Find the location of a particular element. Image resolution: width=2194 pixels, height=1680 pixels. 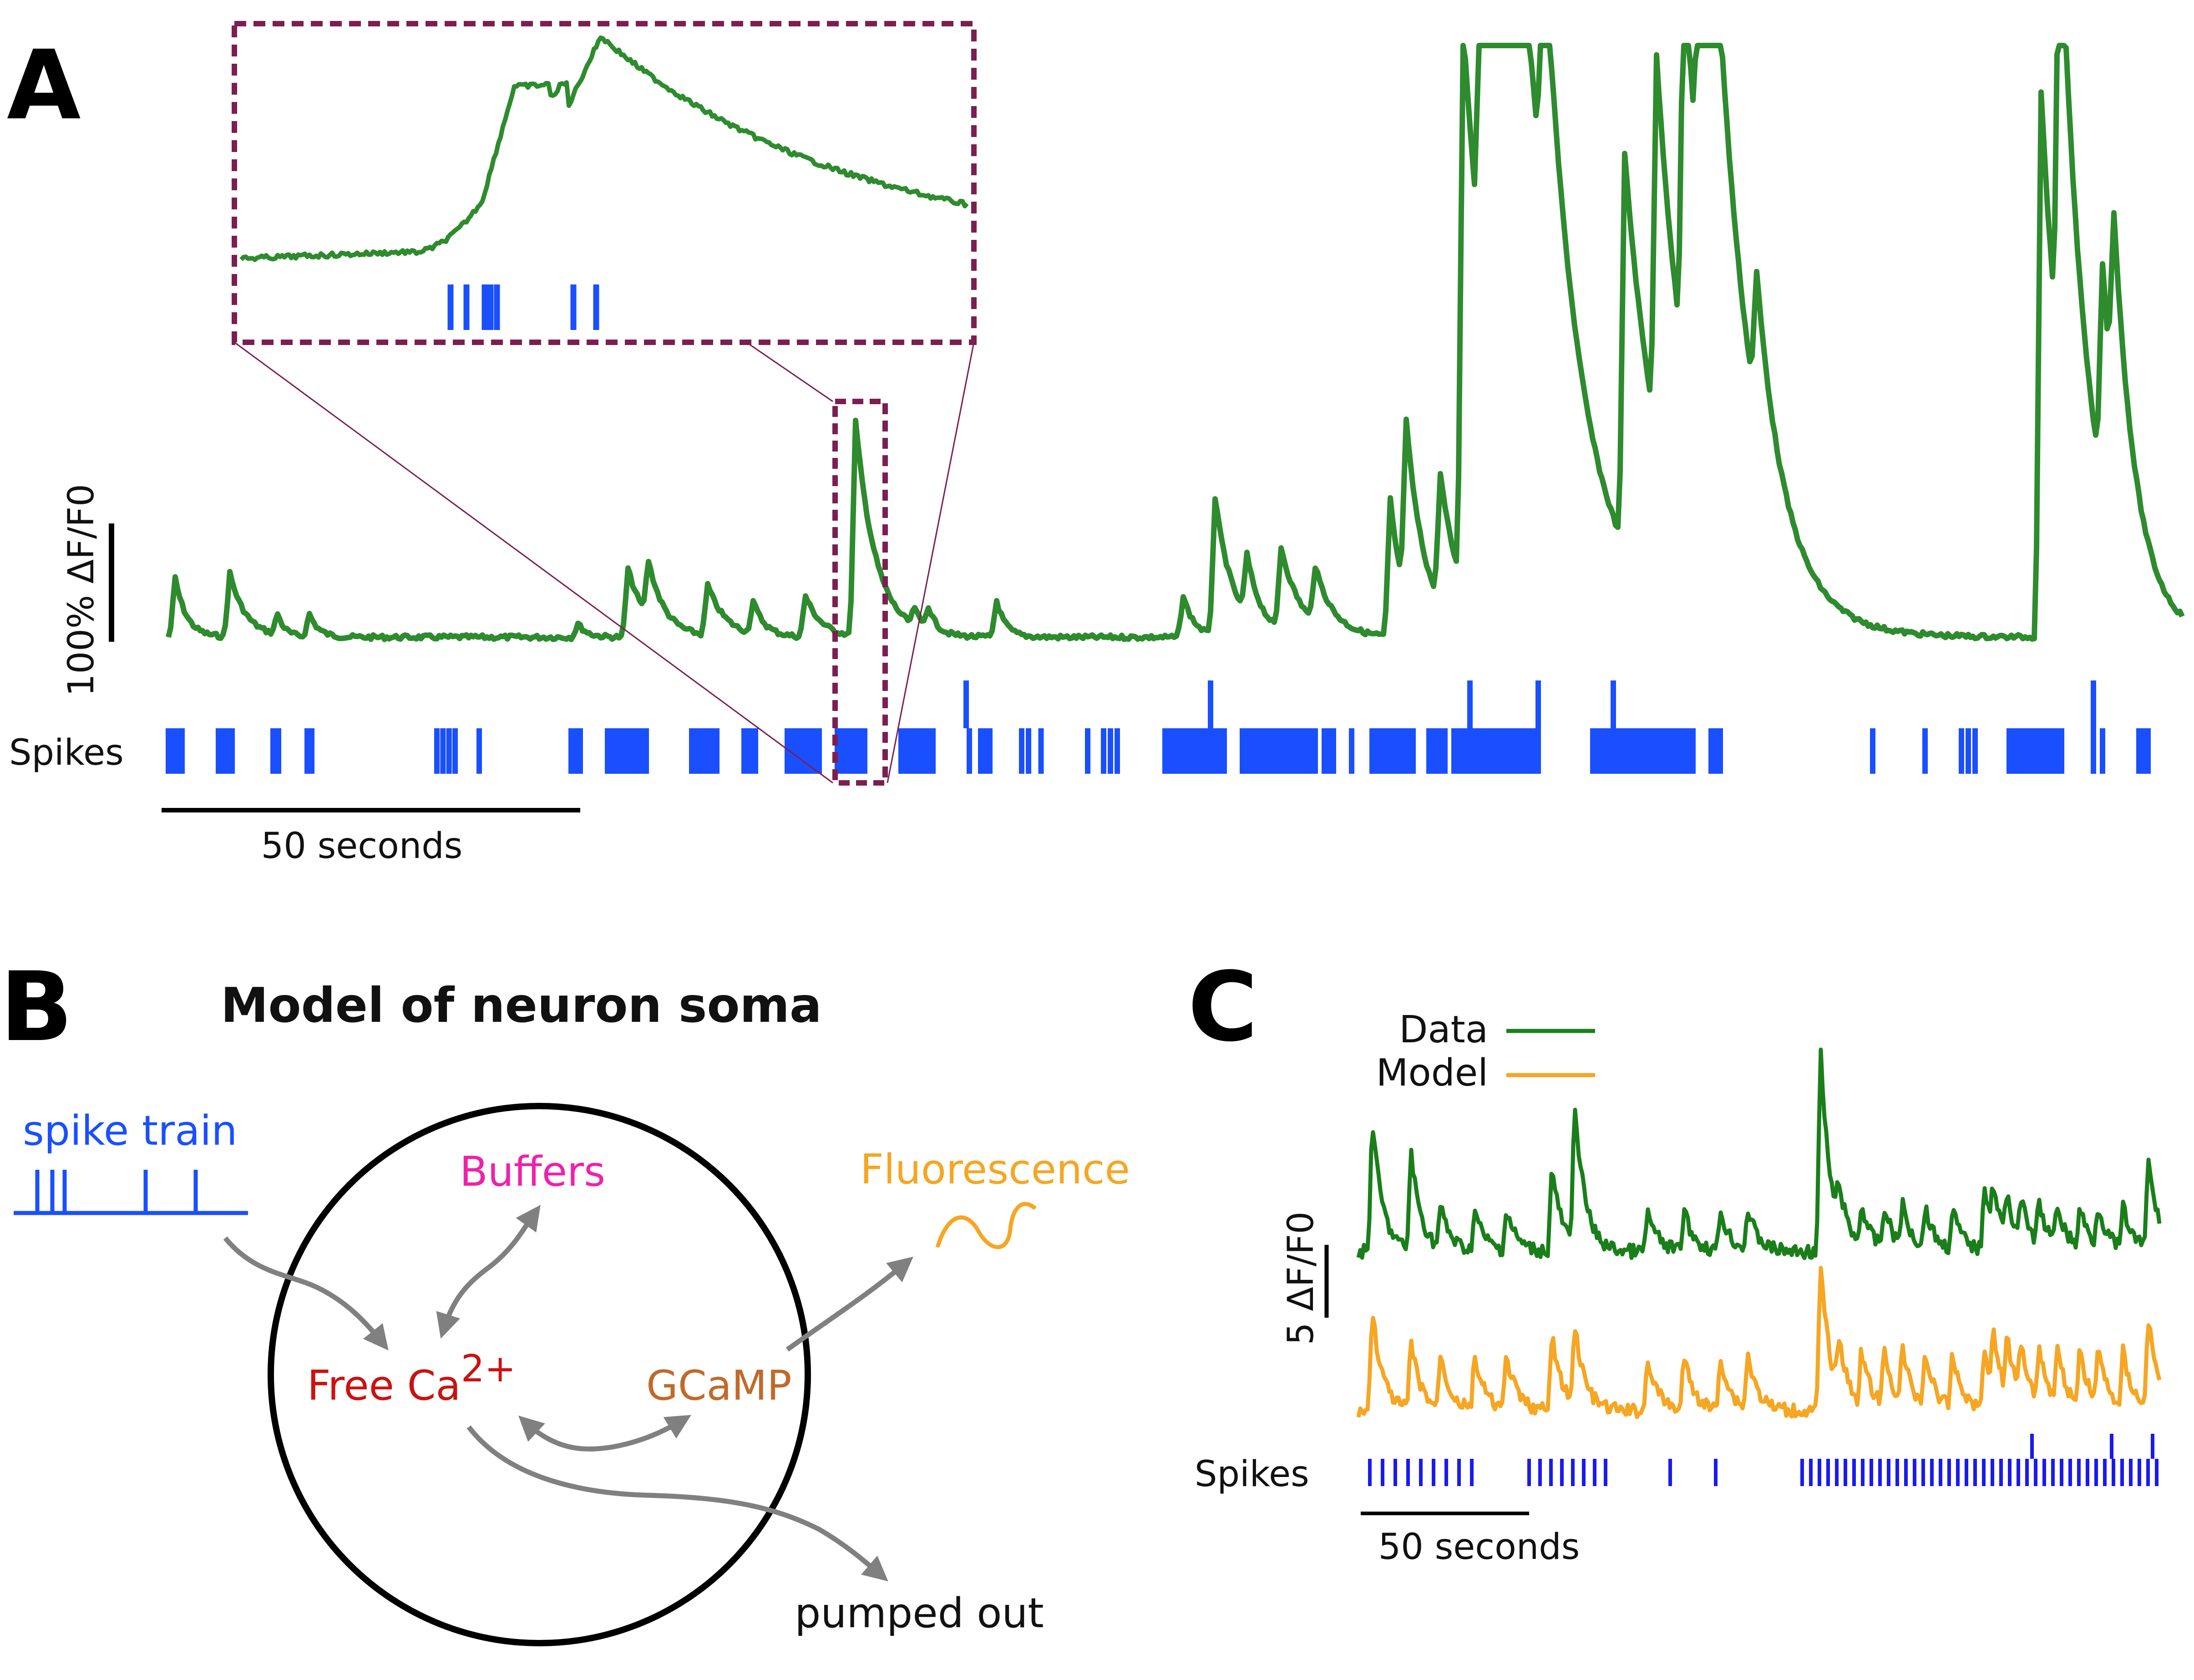

panel-c-model-trace is located at coordinates (1759, 1342).